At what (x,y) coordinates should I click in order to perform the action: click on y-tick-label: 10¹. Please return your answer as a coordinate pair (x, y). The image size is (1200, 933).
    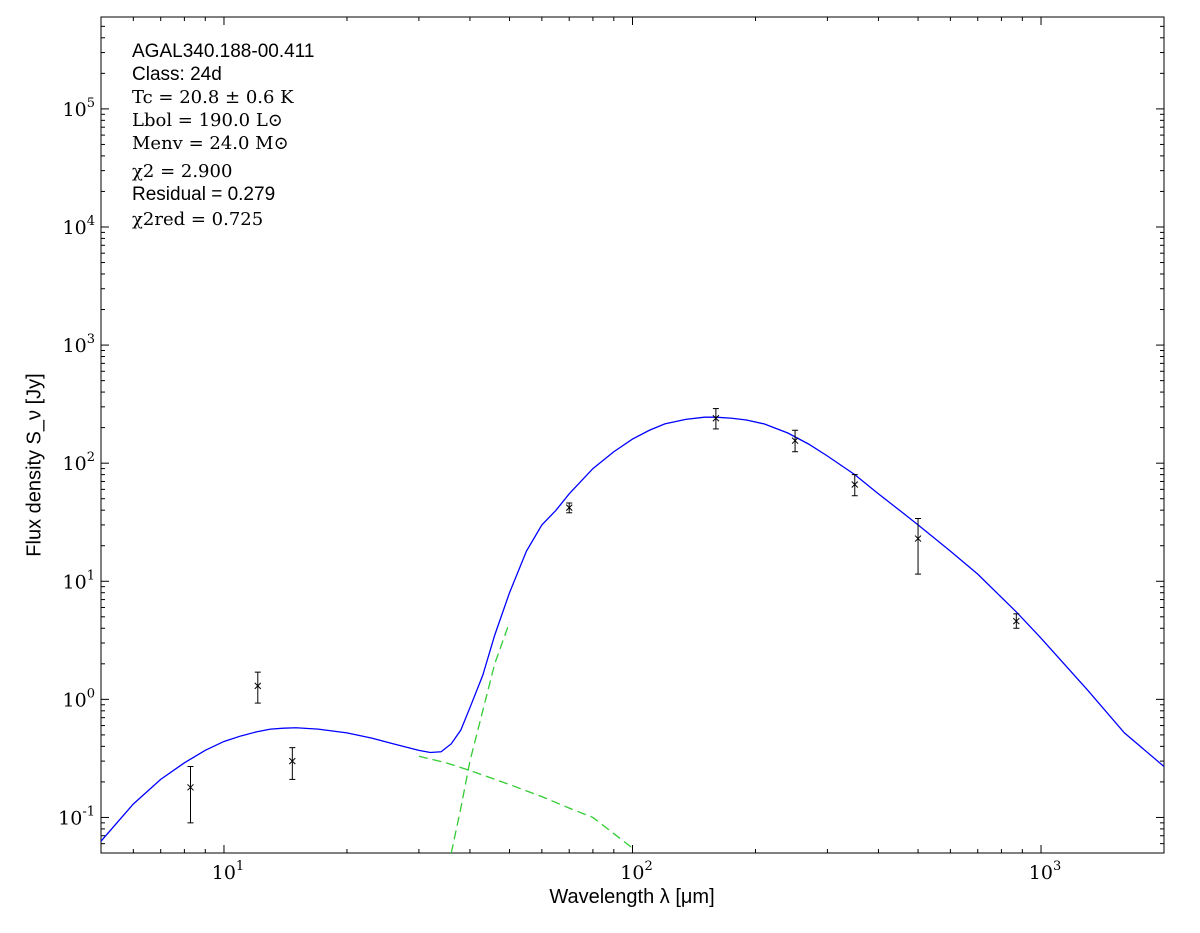
    Looking at the image, I should click on (79, 580).